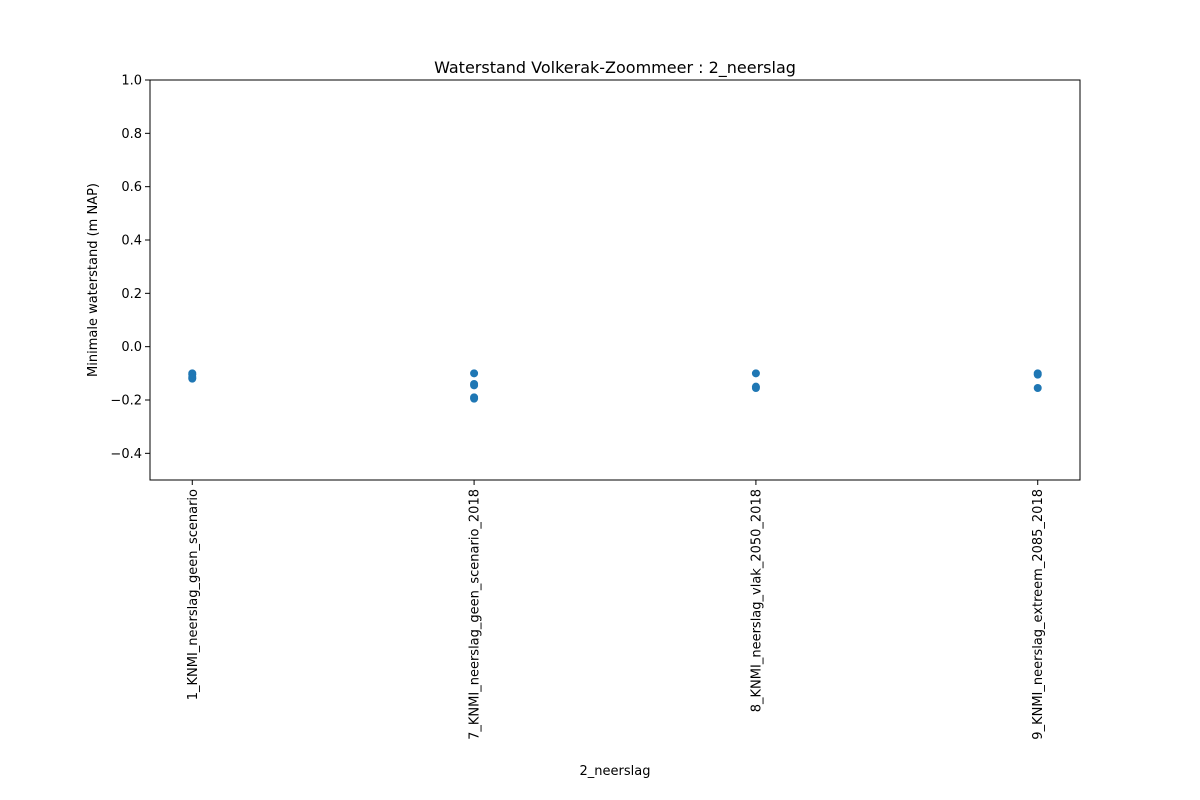 The image size is (1200, 800). I want to click on y-tick-label: −0.2, so click(126, 401).